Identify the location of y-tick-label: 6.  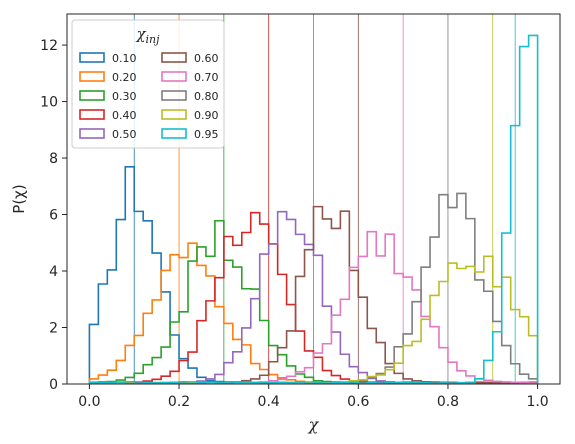
(53, 216).